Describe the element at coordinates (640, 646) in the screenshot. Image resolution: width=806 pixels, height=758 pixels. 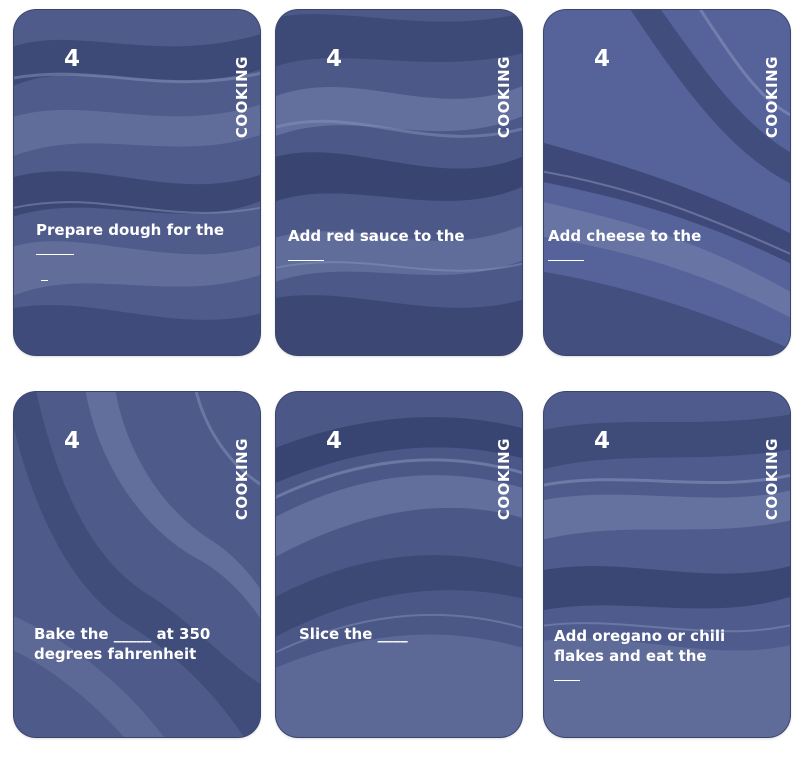
I see `card-prompt-text: Add oregano or chili flakes and eat the` at that location.